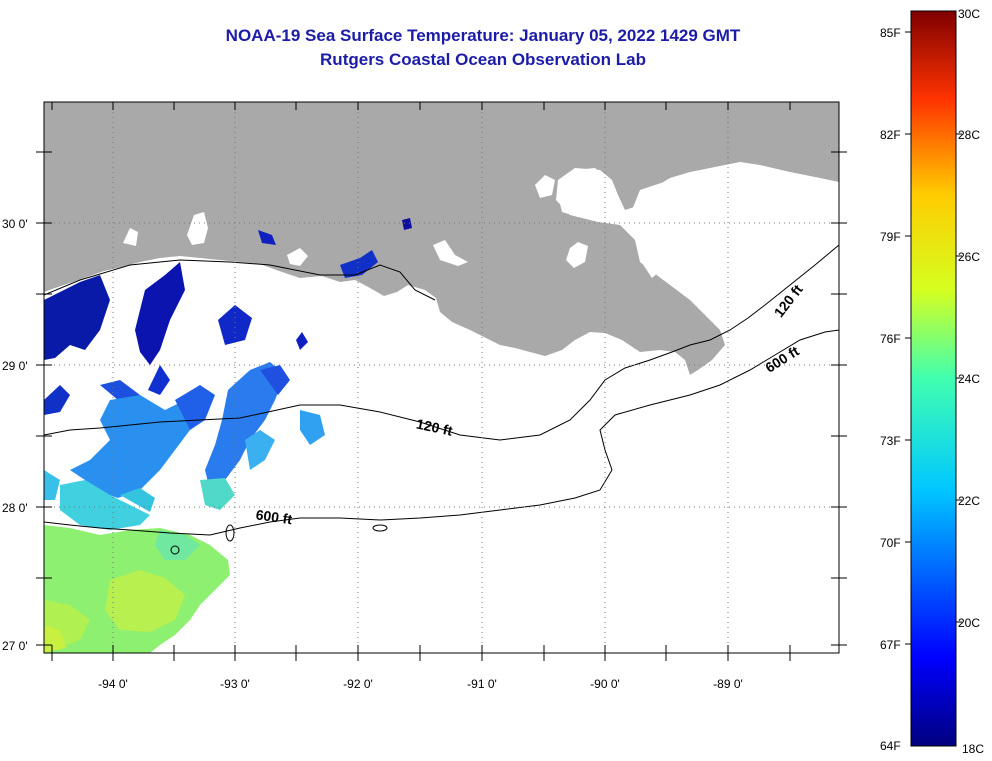 The height and width of the screenshot is (761, 992). What do you see at coordinates (15, 366) in the screenshot?
I see `lat-label: 29 0'` at bounding box center [15, 366].